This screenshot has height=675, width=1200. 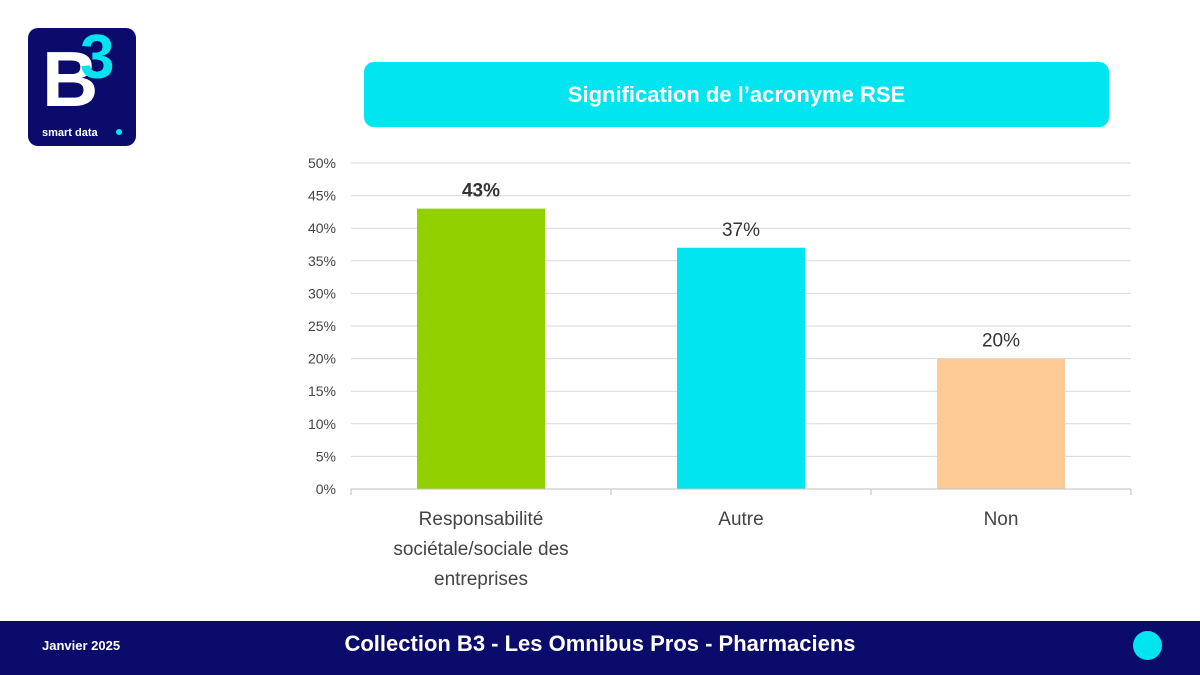 I want to click on category-label-line: Non, so click(x=1001, y=519).